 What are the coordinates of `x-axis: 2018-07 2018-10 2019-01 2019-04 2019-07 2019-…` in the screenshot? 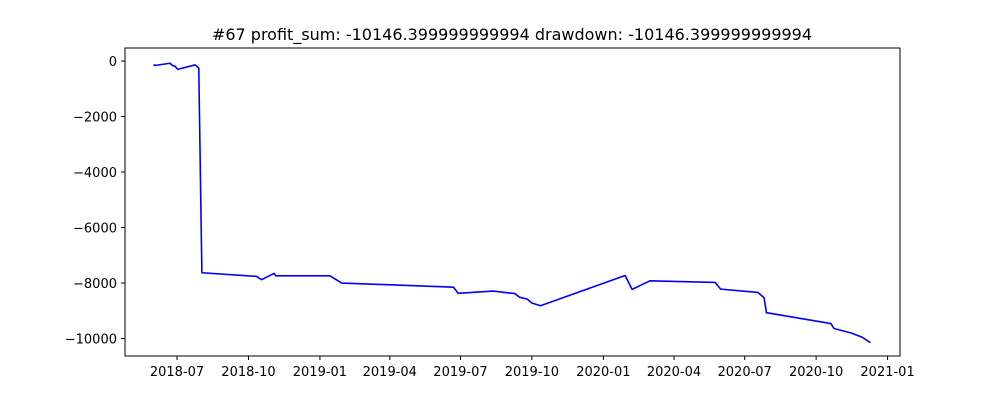 It's located at (532, 368).